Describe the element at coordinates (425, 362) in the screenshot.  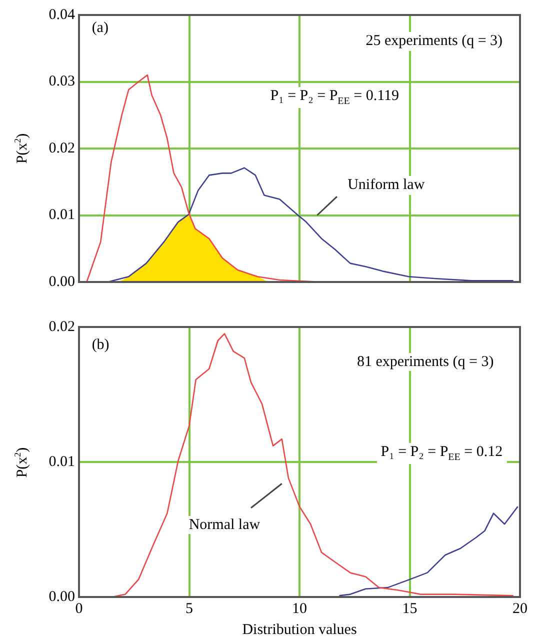
I see `annotation: 81 experiments (q = 3)` at that location.